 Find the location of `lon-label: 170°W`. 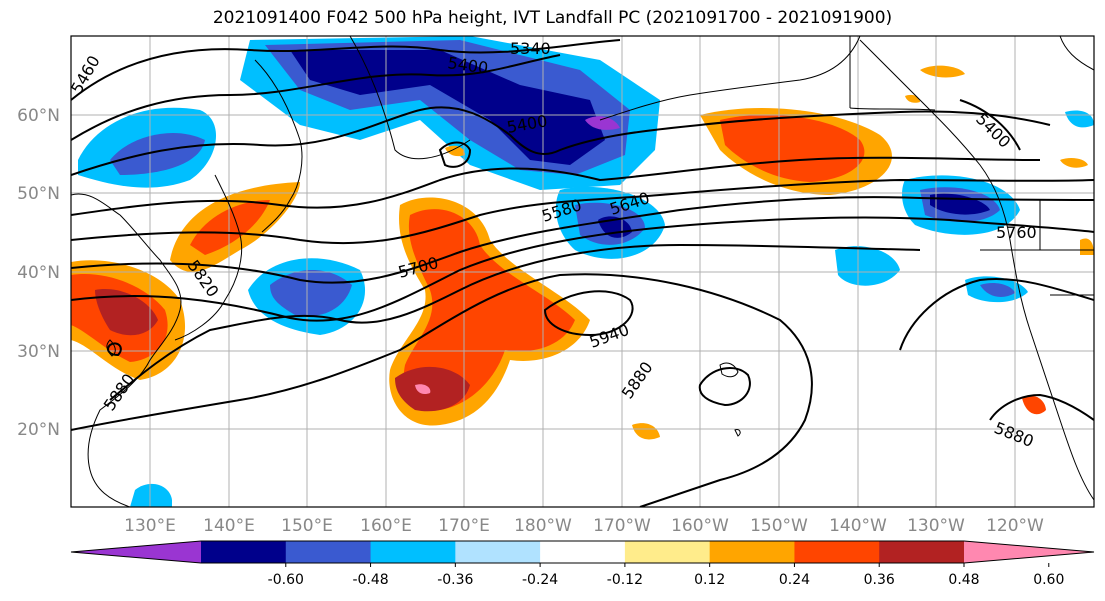

lon-label: 170°W is located at coordinates (622, 526).